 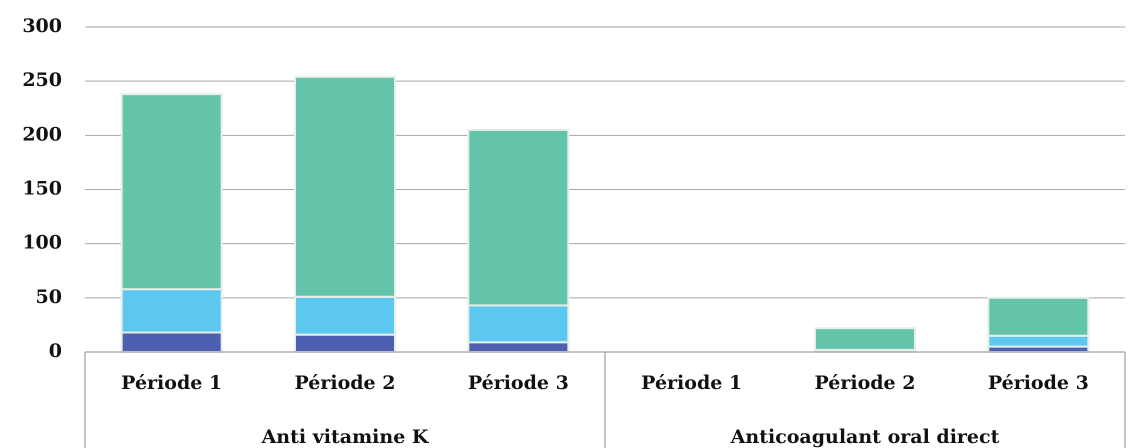 What do you see at coordinates (55, 351) in the screenshot?
I see `y-tick-label: 0` at bounding box center [55, 351].